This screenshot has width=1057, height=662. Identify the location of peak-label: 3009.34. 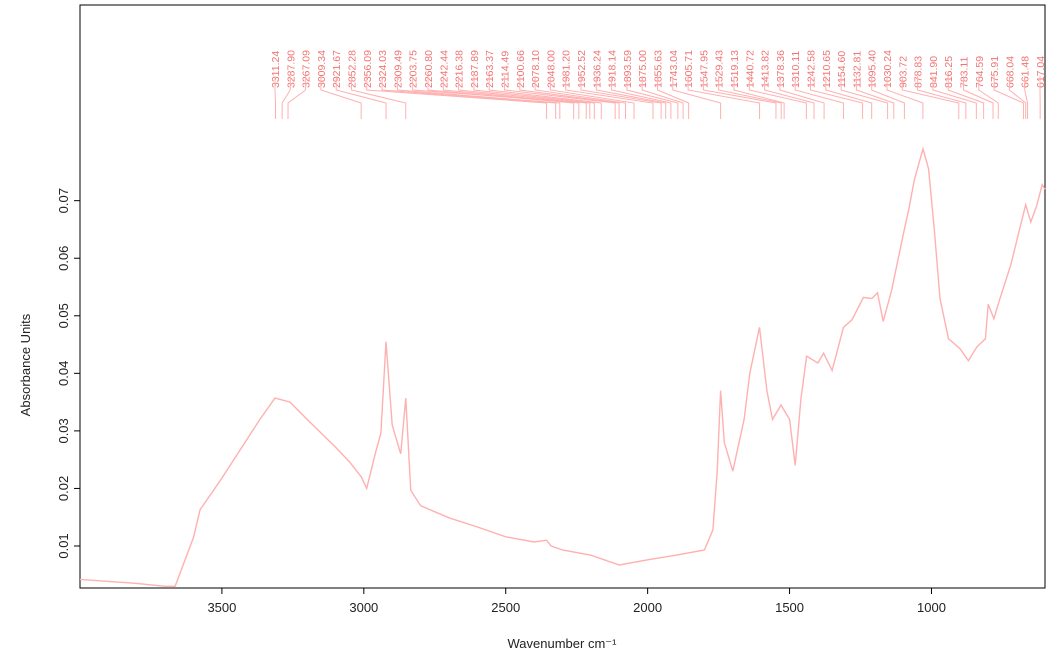
(322, 69).